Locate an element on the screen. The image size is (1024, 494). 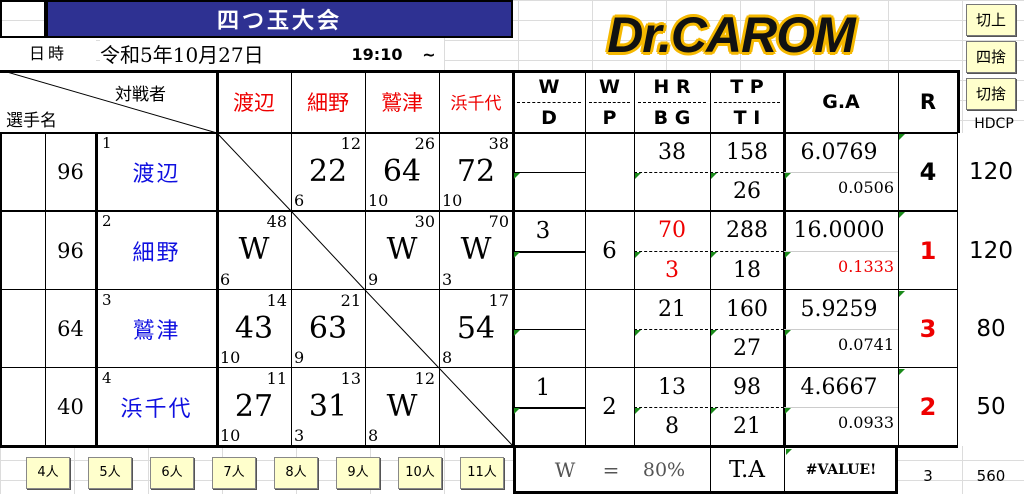
rank: 3 is located at coordinates (928, 329).